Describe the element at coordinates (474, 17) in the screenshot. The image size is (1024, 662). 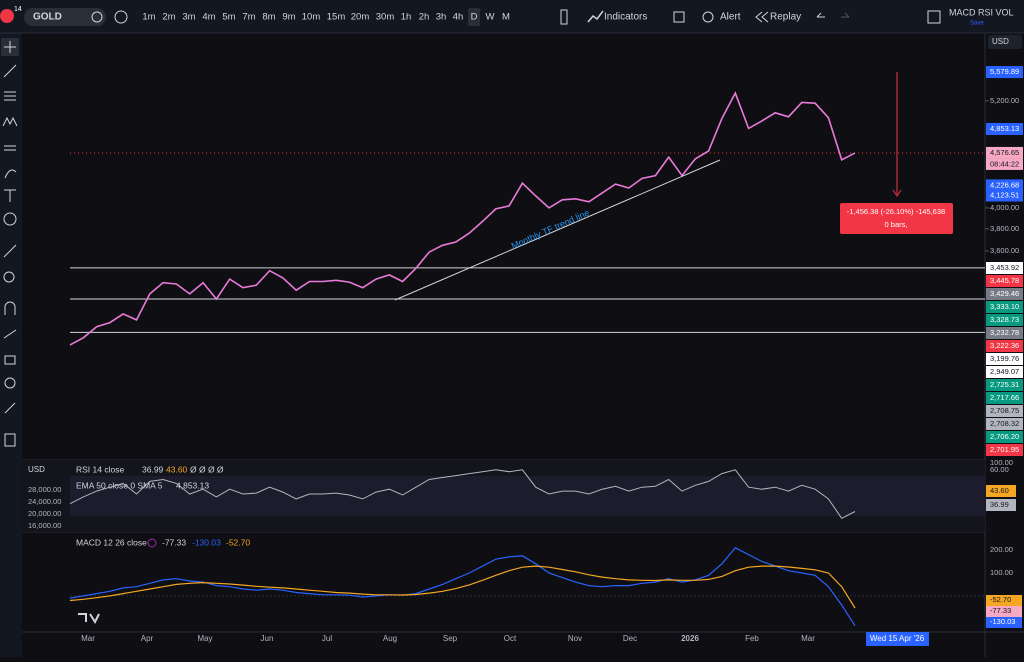
I see `interval: D` at that location.